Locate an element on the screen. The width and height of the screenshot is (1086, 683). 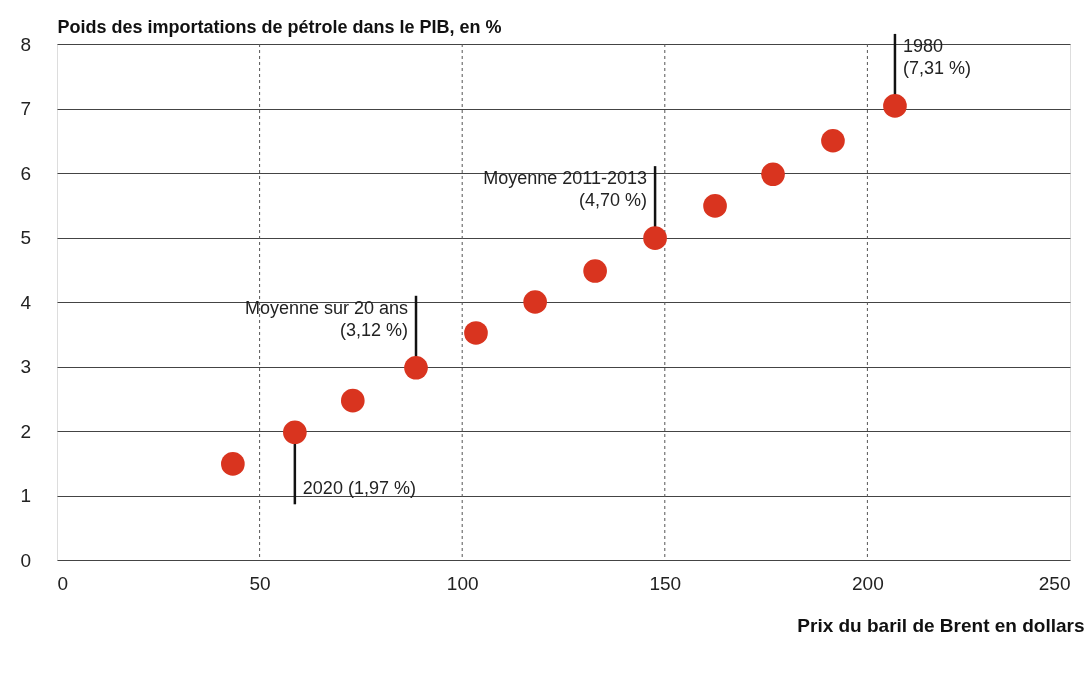
annotation: Moyenne 2011-2013 (4,70 %) is located at coordinates (565, 189).